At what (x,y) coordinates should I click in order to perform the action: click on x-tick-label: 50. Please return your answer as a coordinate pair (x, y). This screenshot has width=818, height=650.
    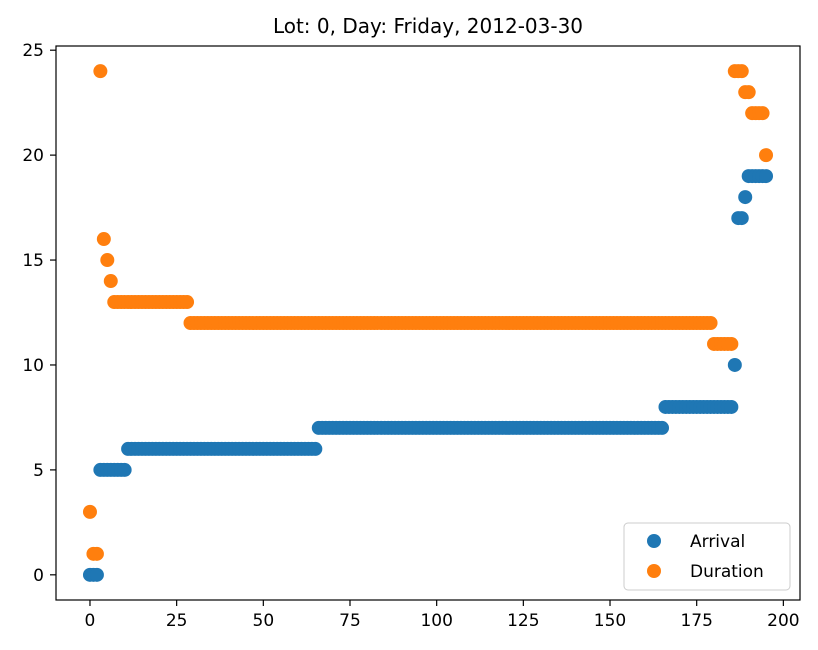
    Looking at the image, I should click on (264, 621).